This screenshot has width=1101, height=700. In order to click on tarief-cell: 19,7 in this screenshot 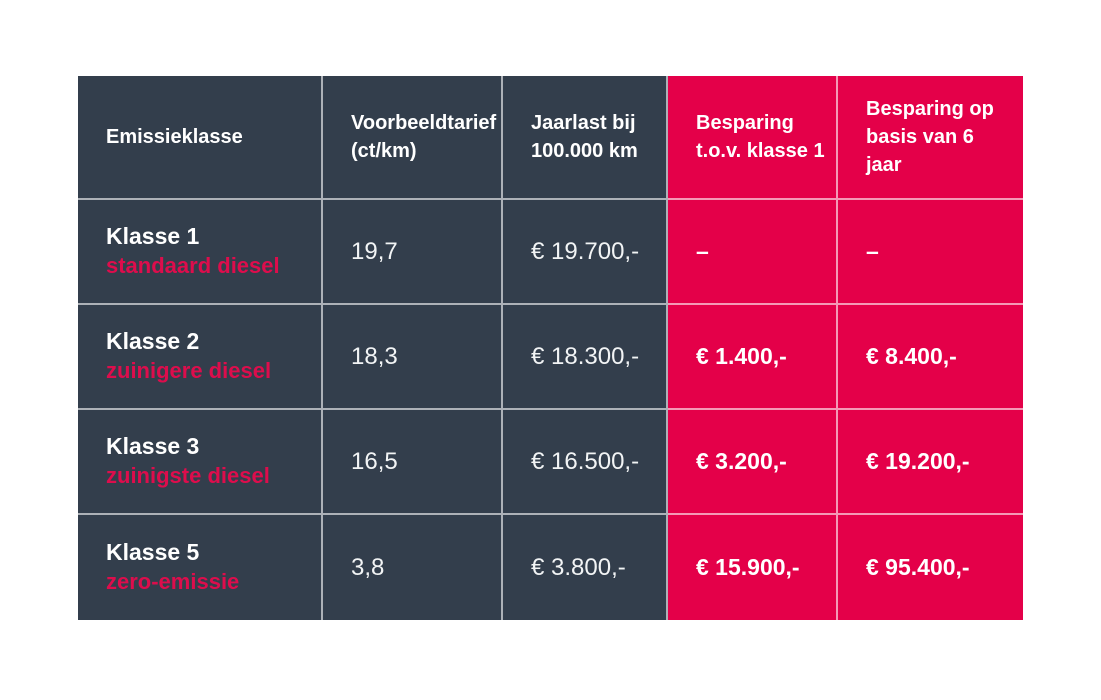, I will do `click(413, 252)`.